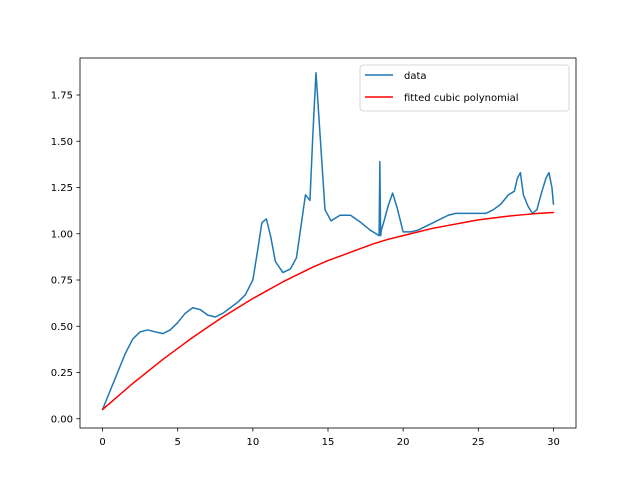  I want to click on x-tick-label: 10, so click(252, 442).